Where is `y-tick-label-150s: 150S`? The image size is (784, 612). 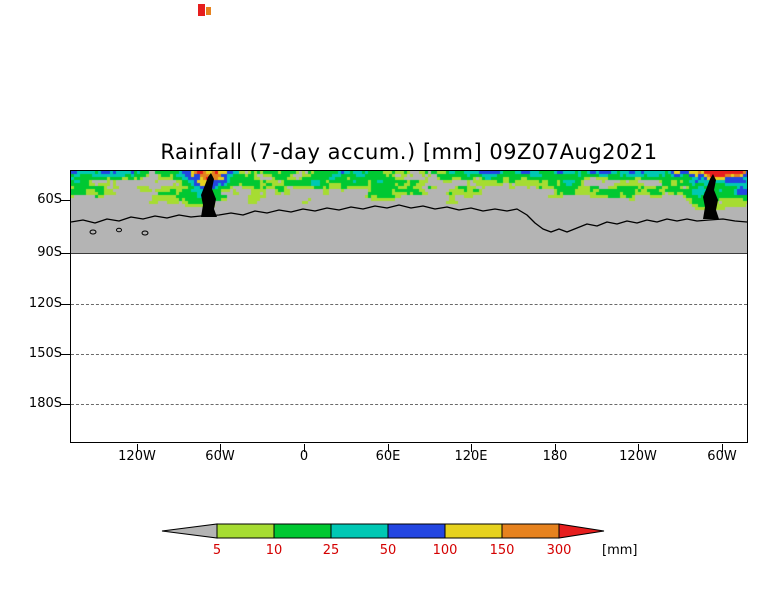
y-tick-label-150s: 150S is located at coordinates (45, 353).